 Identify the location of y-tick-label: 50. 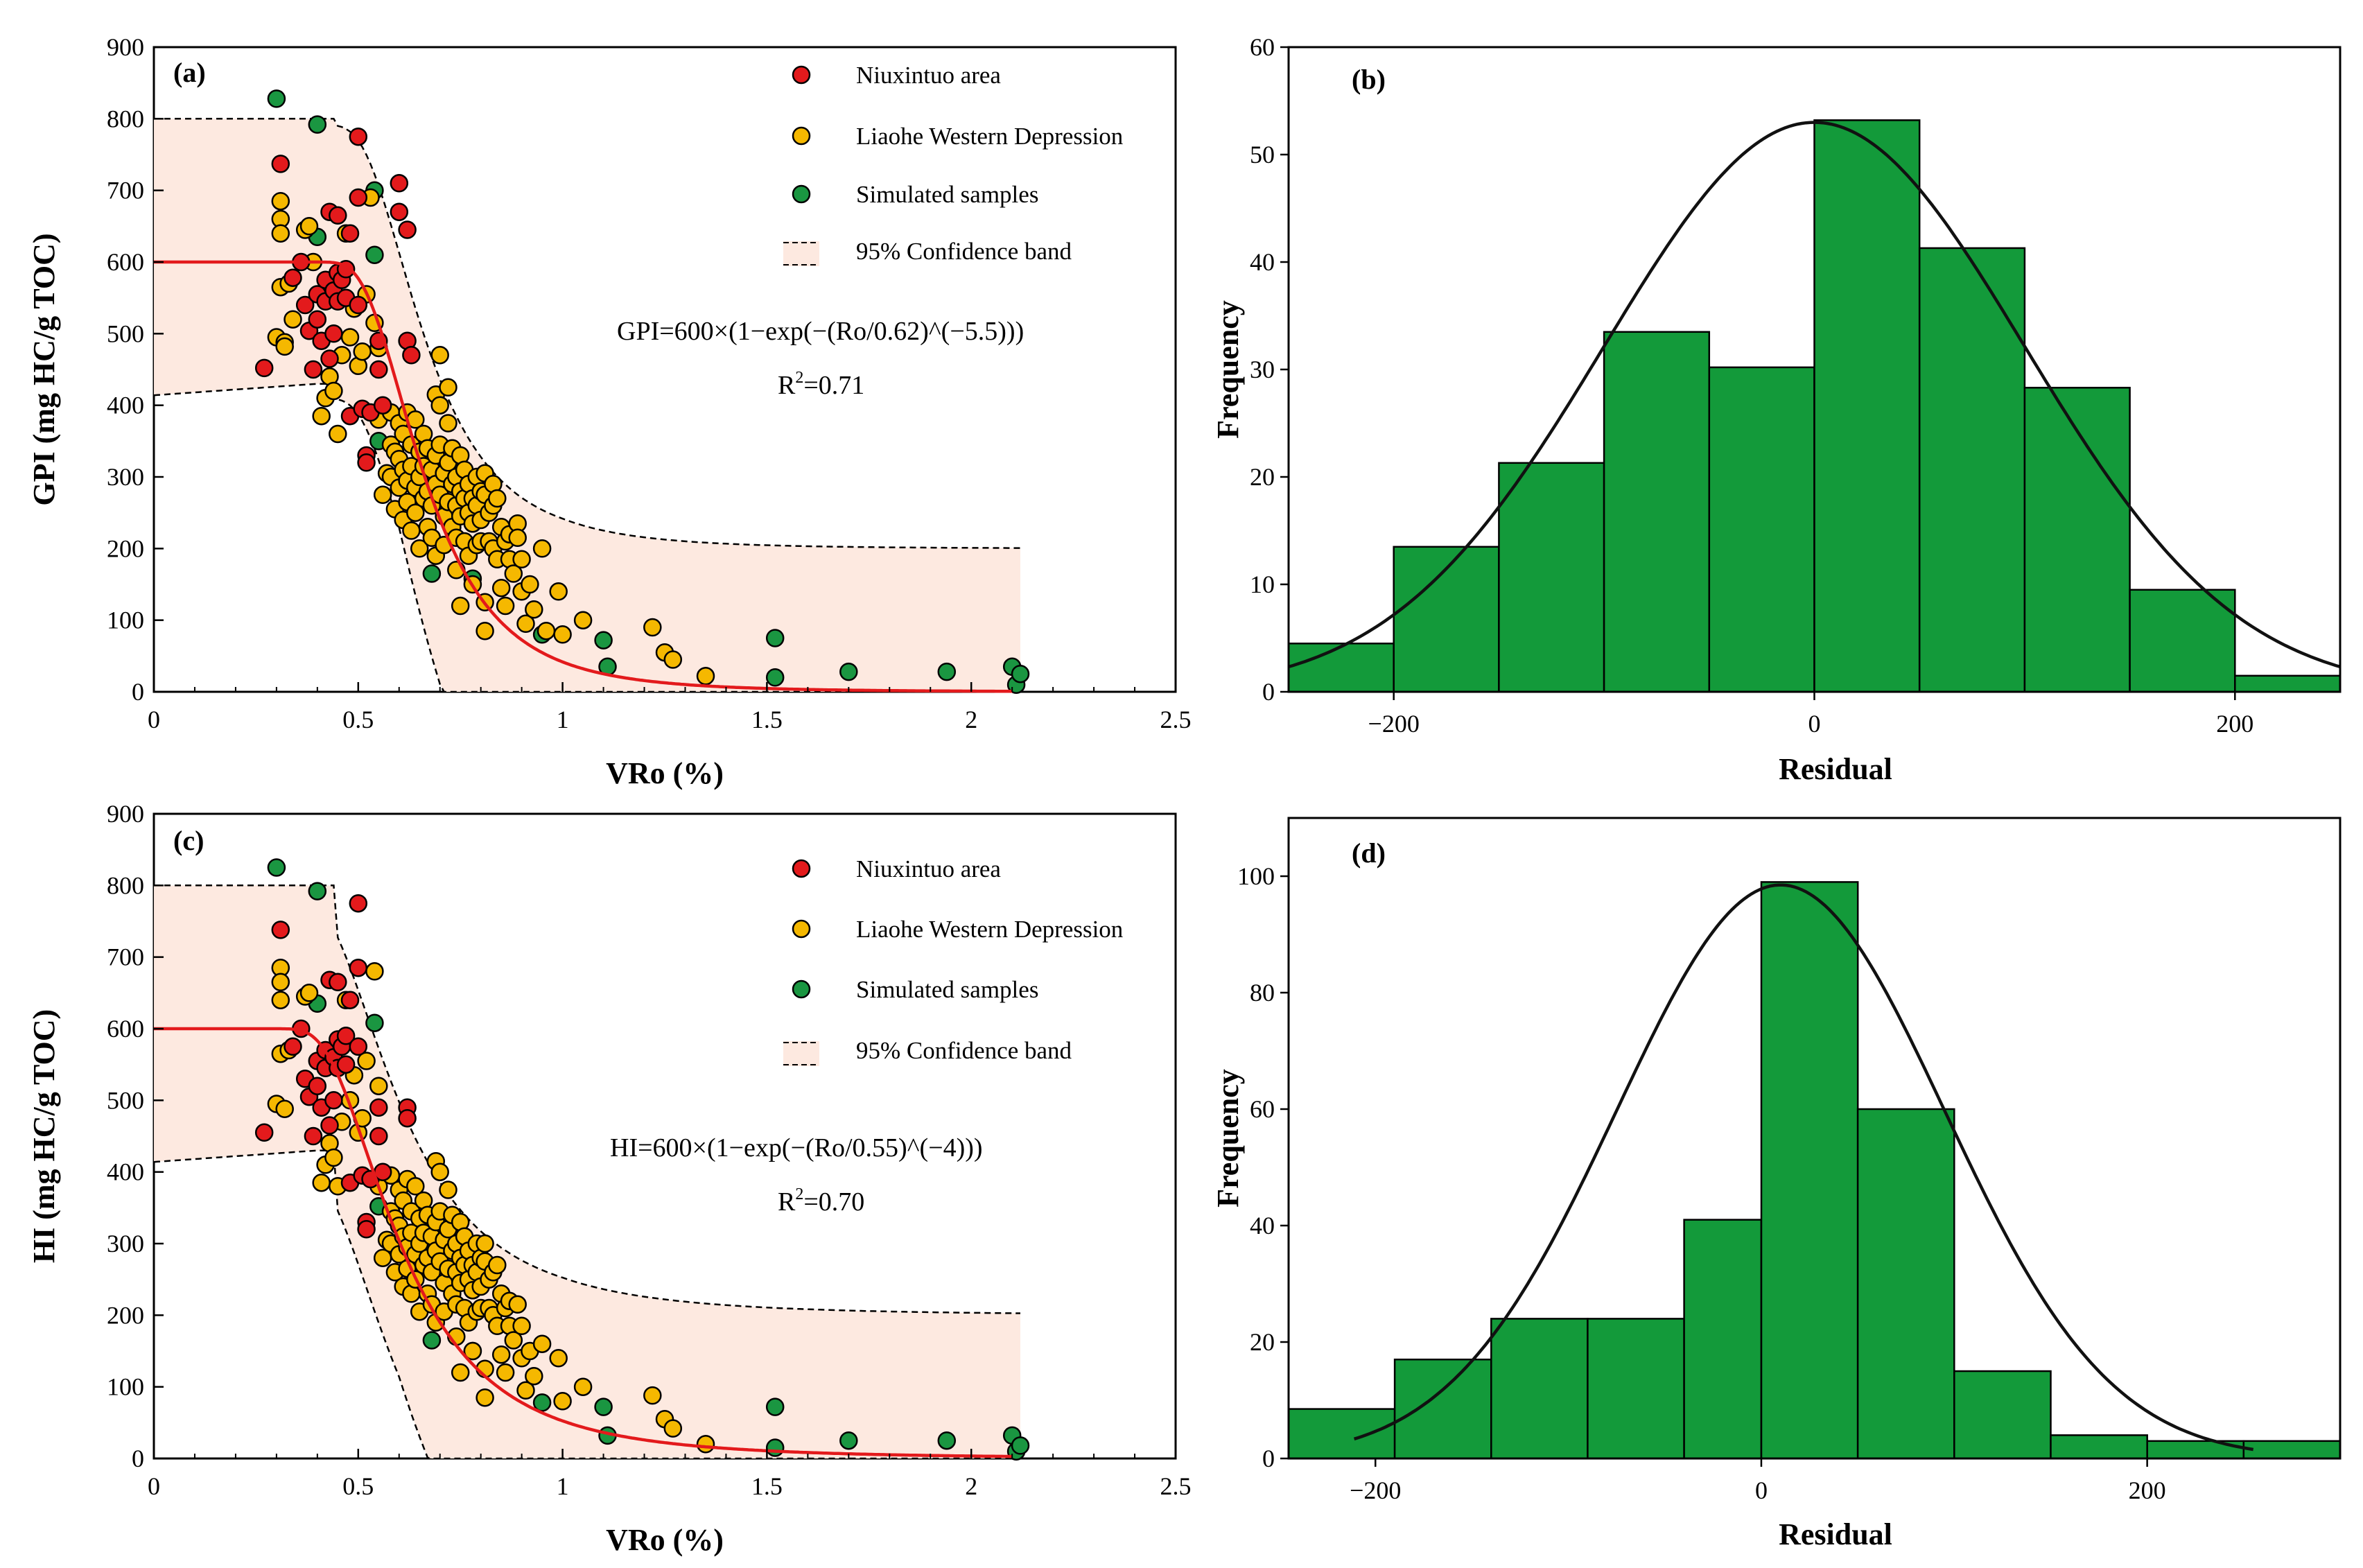
(1262, 154).